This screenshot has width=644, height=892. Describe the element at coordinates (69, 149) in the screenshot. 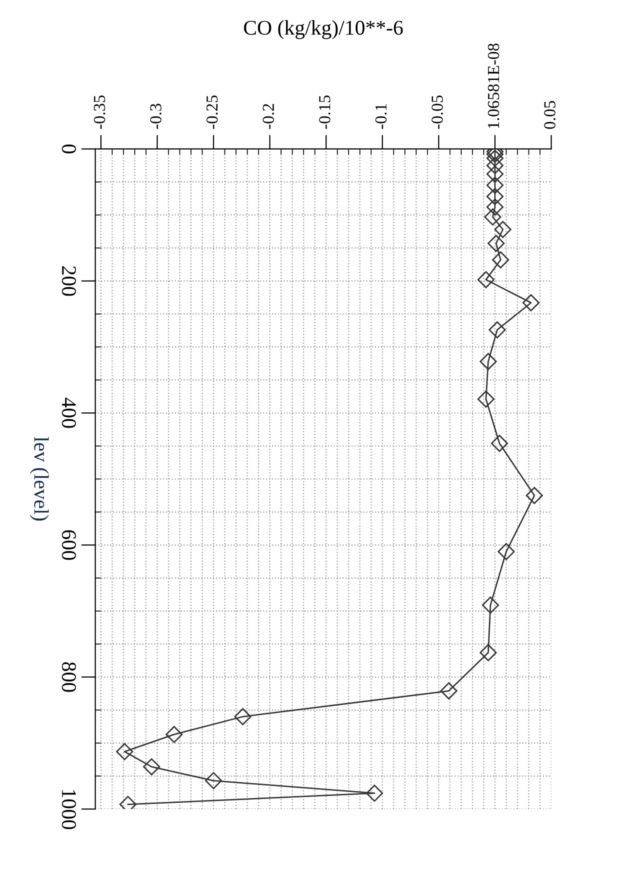

I see `y-tick-label: 0` at that location.